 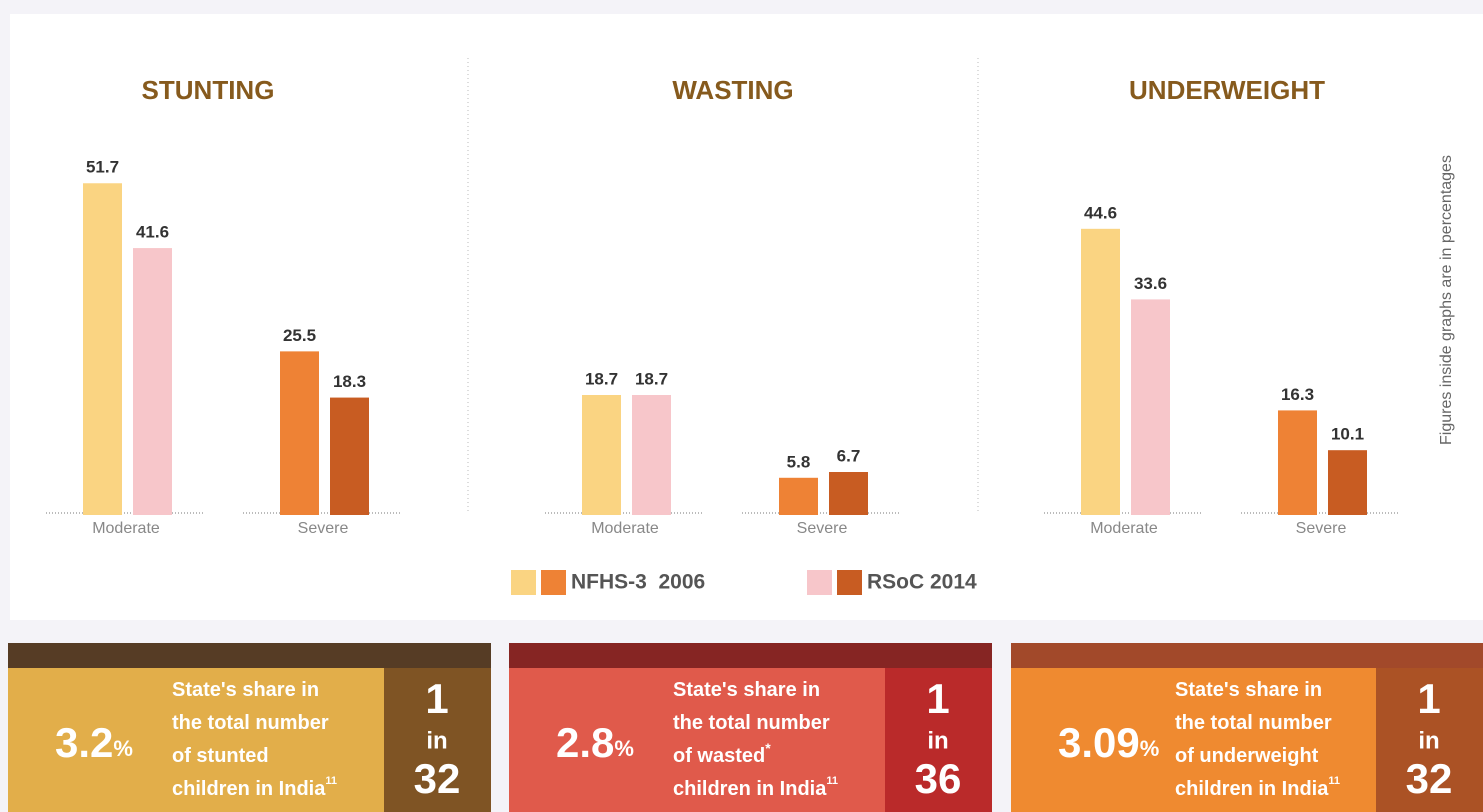 What do you see at coordinates (732, 90) in the screenshot?
I see `chart-title: WASTING` at bounding box center [732, 90].